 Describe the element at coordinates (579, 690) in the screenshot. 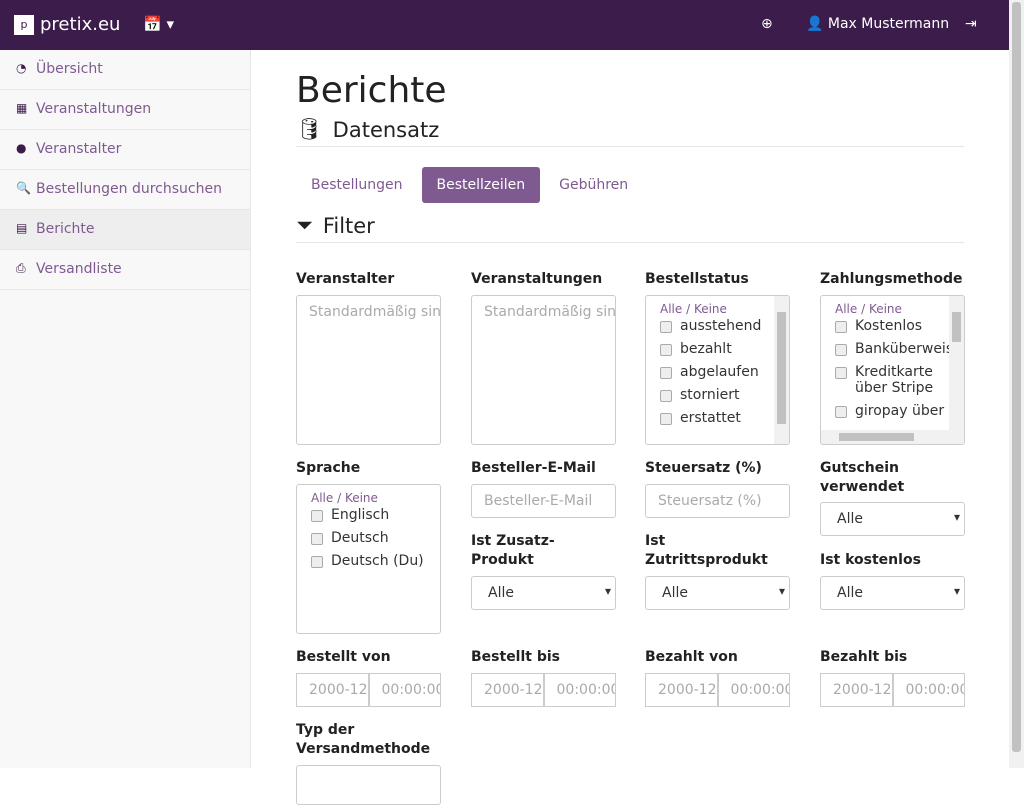

I see `ordered-to-time: 00:00:00` at that location.